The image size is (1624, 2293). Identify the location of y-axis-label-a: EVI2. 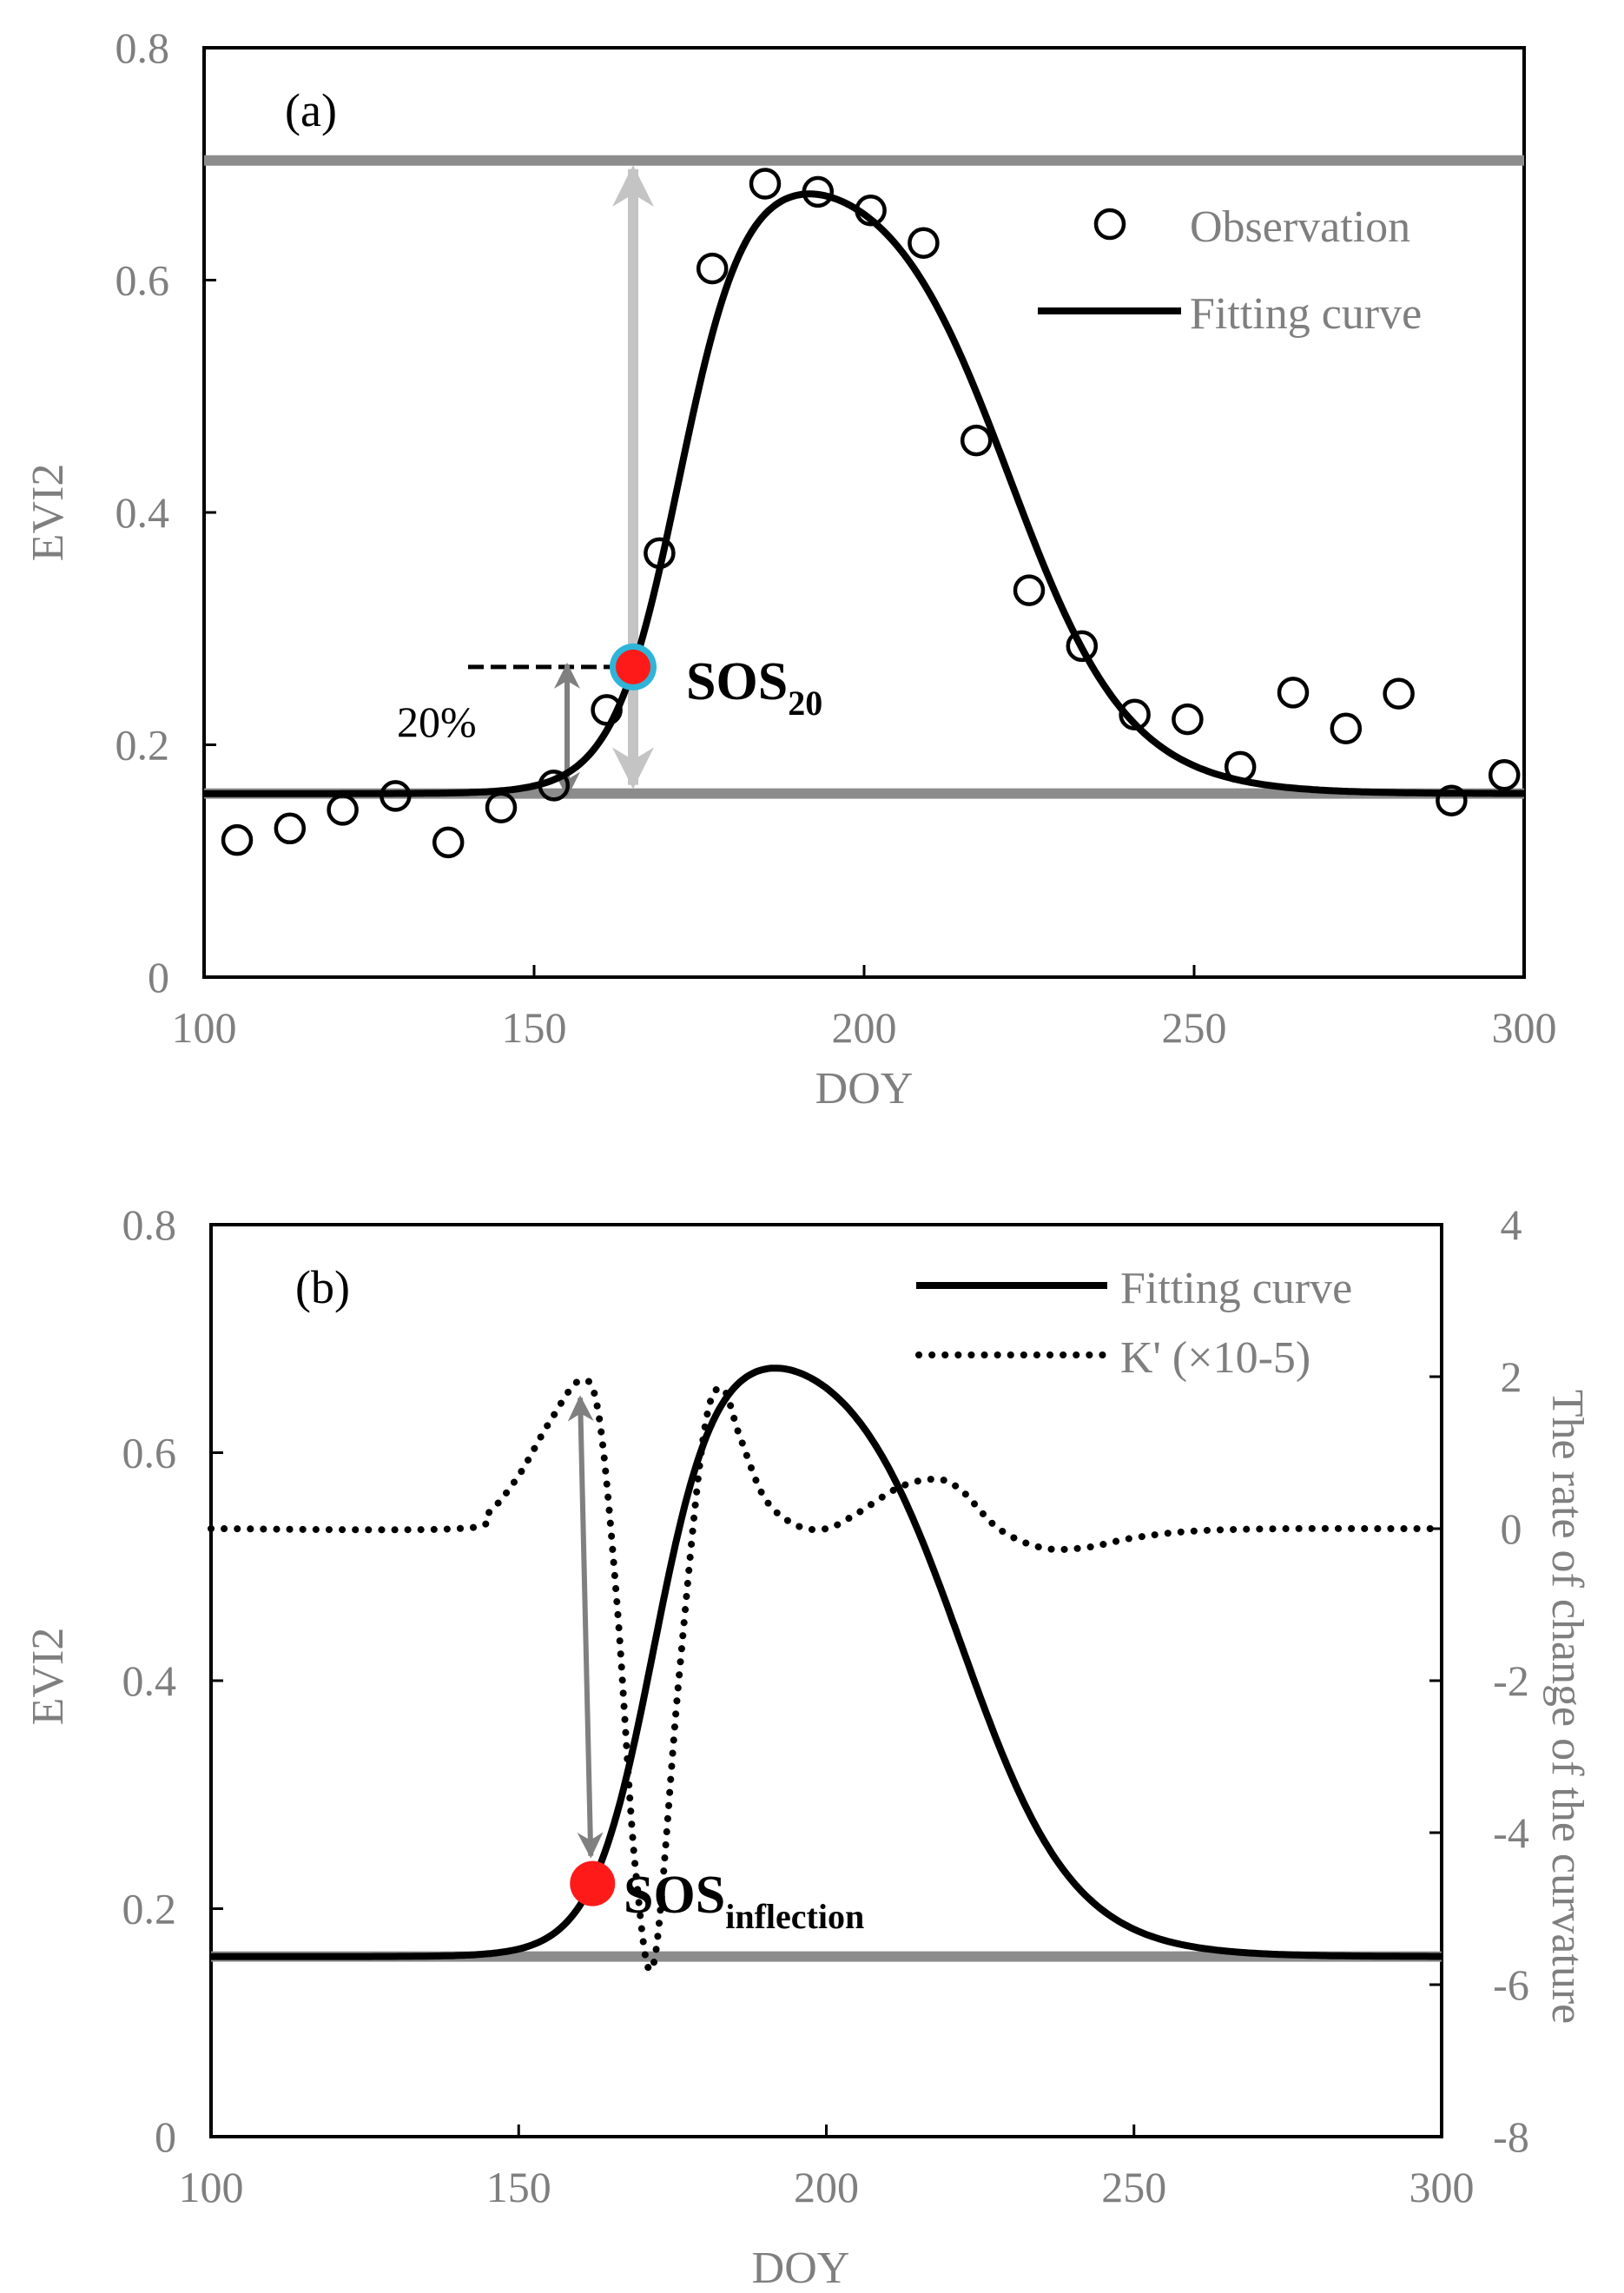
(48, 513).